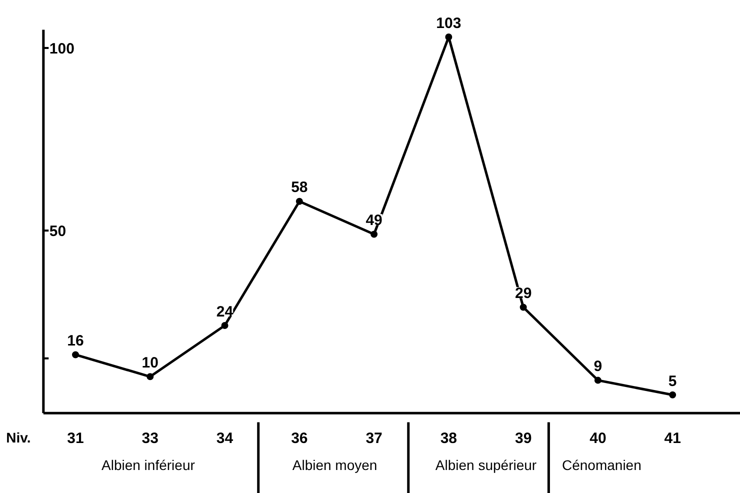  What do you see at coordinates (18, 437) in the screenshot?
I see `x-axis-title: Niv.` at bounding box center [18, 437].